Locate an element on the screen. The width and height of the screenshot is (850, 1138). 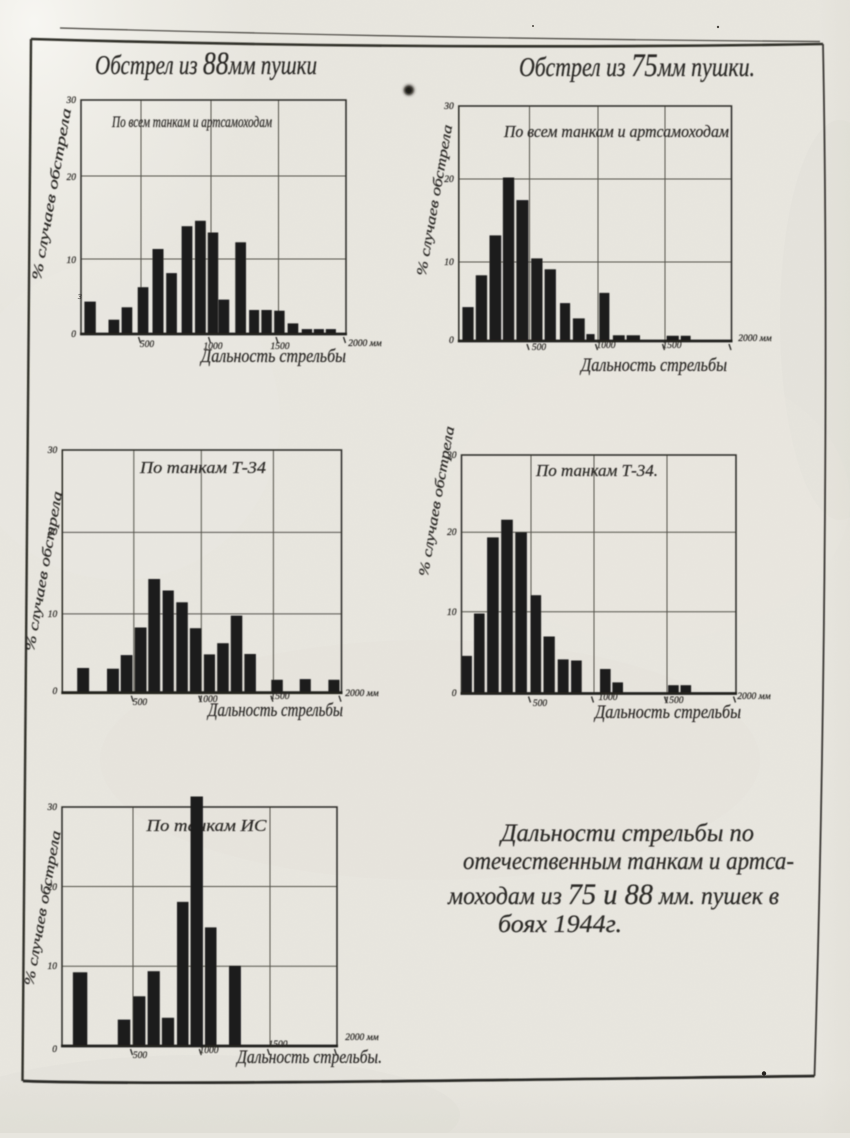
svg-text: Дальность стрельбы. is located at coordinates (308, 1057).